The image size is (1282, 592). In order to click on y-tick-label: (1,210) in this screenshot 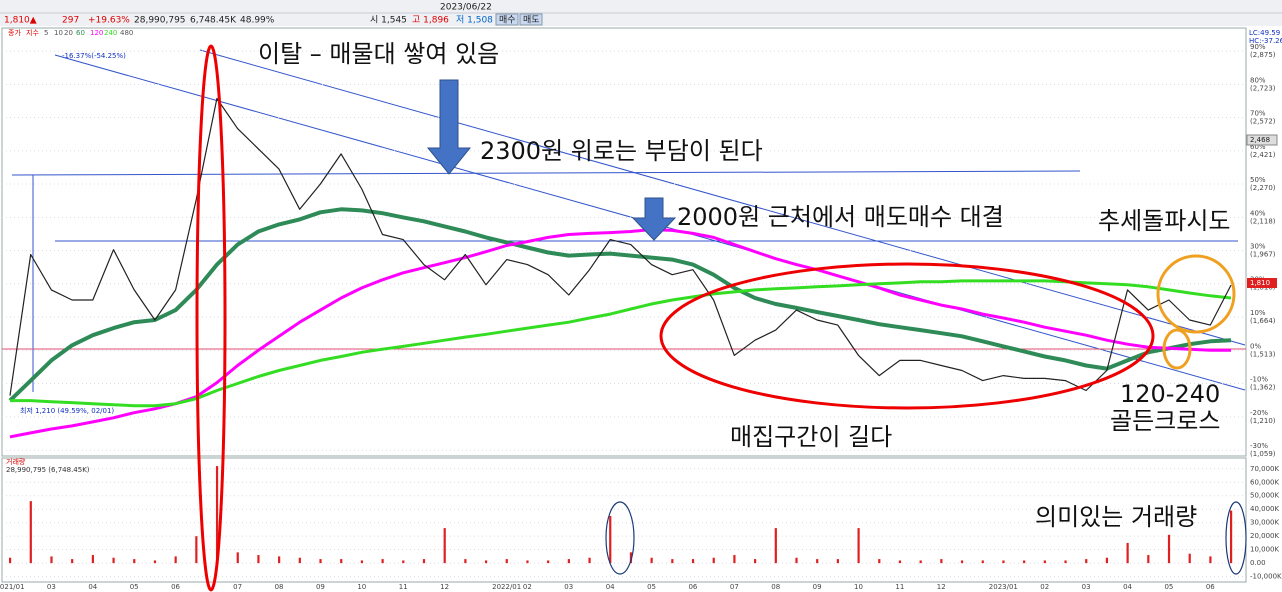, I will do `click(1263, 421)`.